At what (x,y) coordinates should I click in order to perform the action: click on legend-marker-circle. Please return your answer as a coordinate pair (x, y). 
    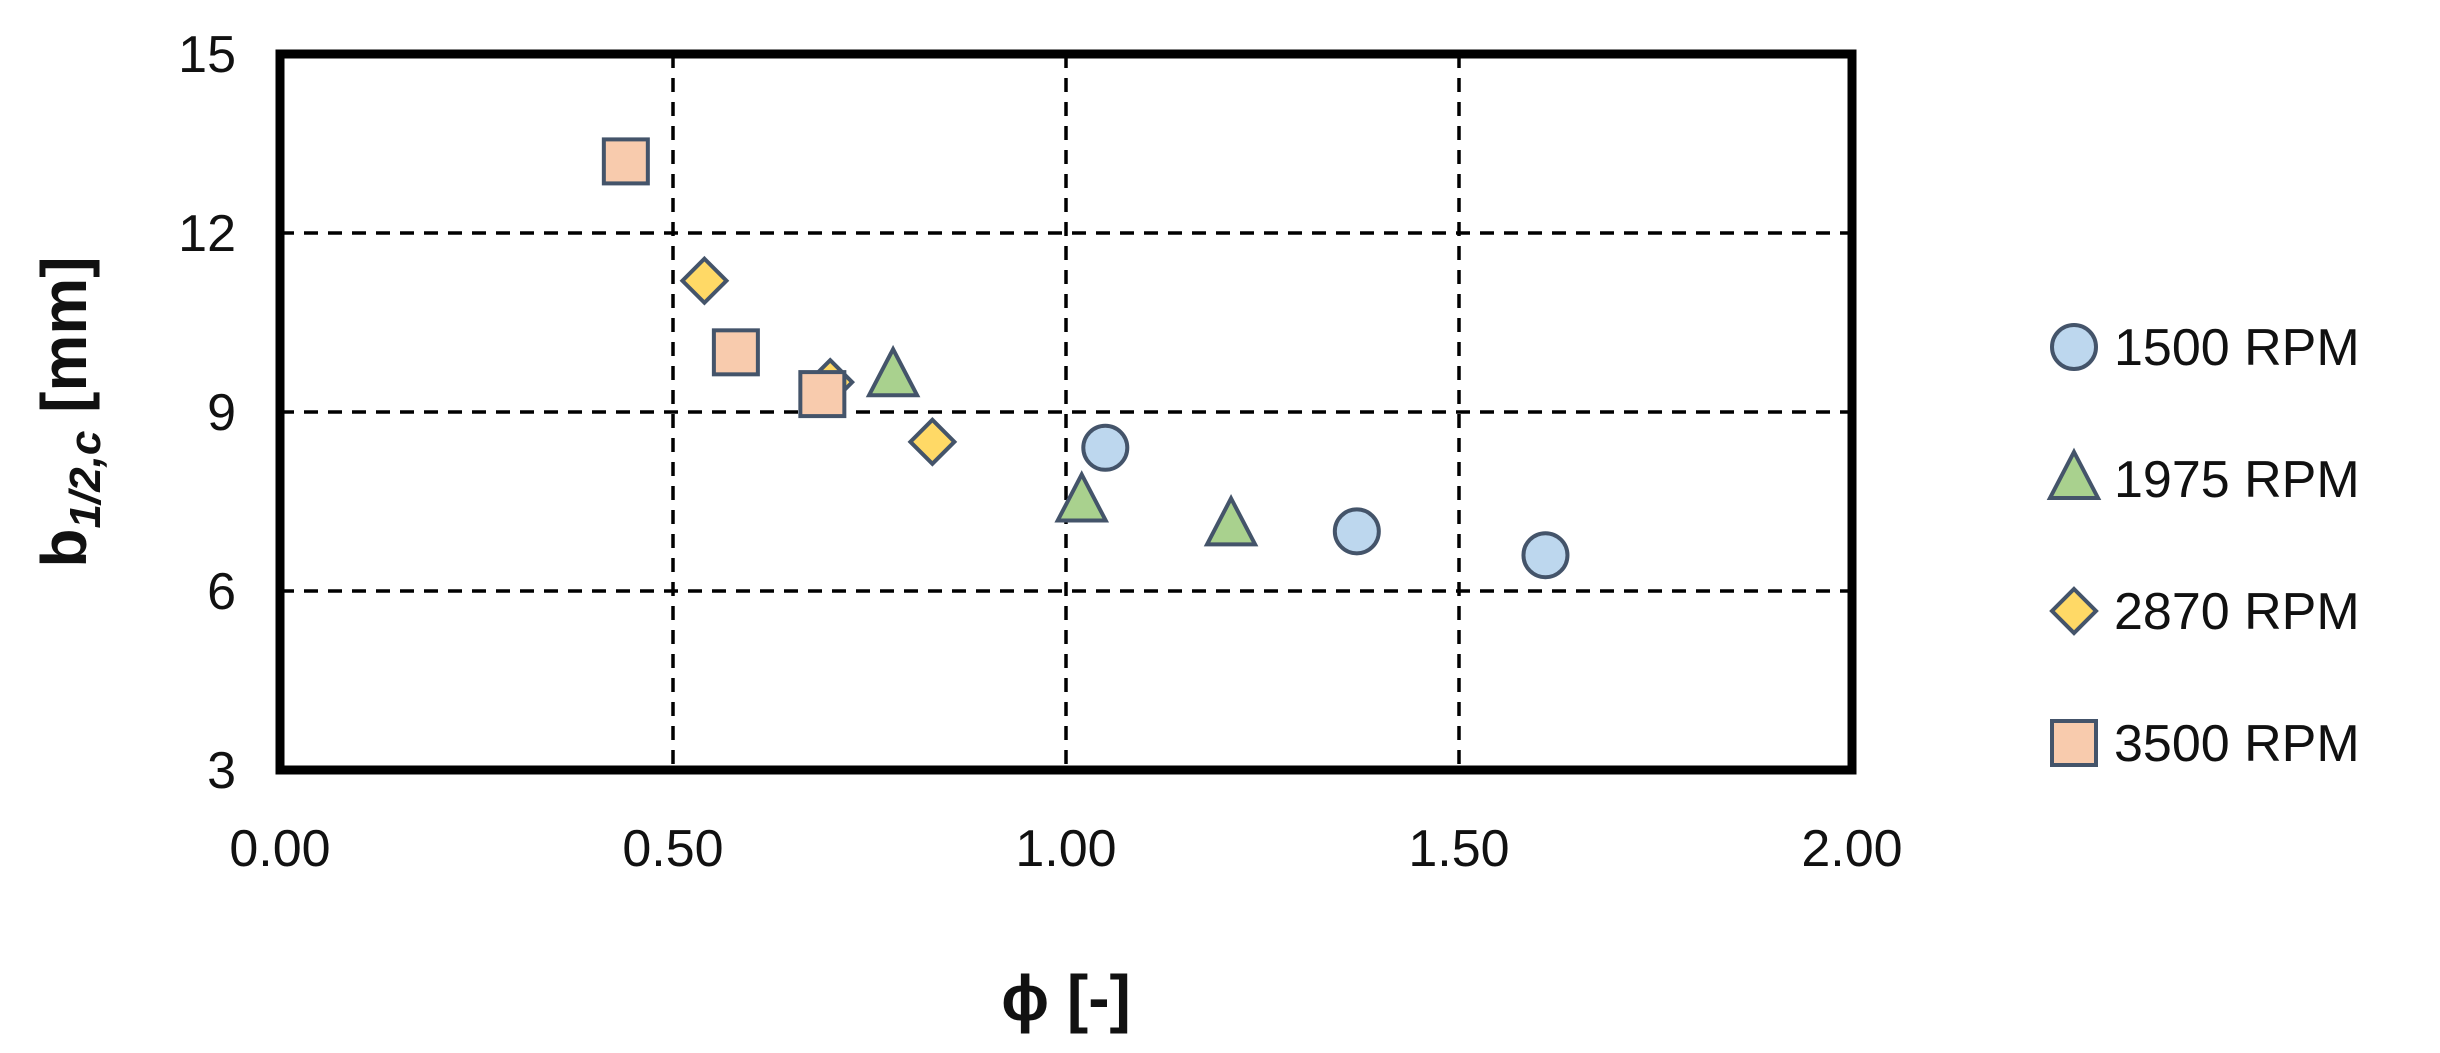
    Looking at the image, I should click on (2074, 347).